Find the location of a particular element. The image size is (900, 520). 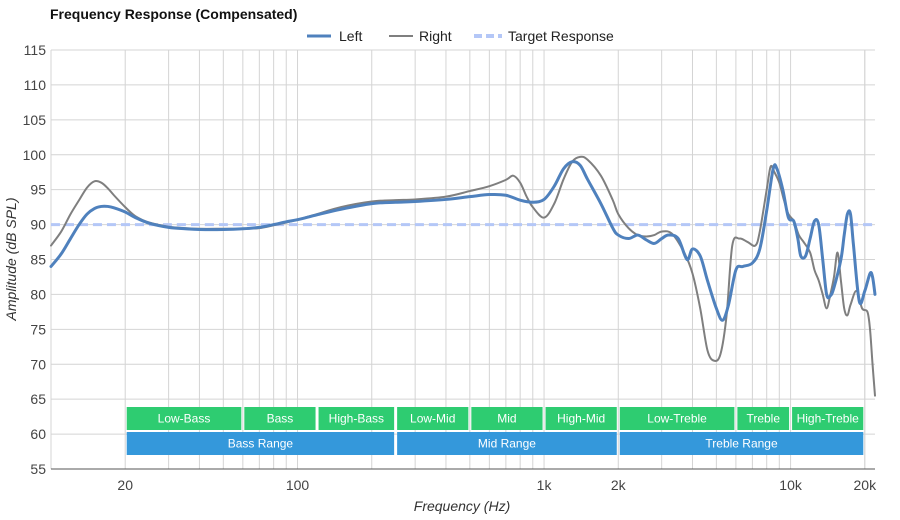

x-axis-label: Frequency (Hz) is located at coordinates (462, 506).